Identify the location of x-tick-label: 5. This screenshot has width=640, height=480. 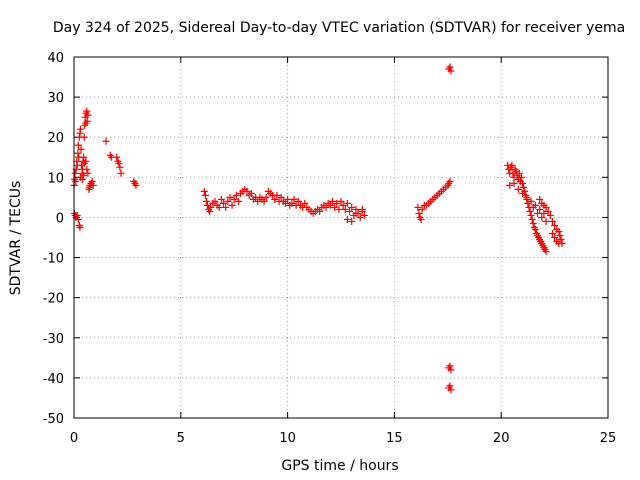
(181, 438).